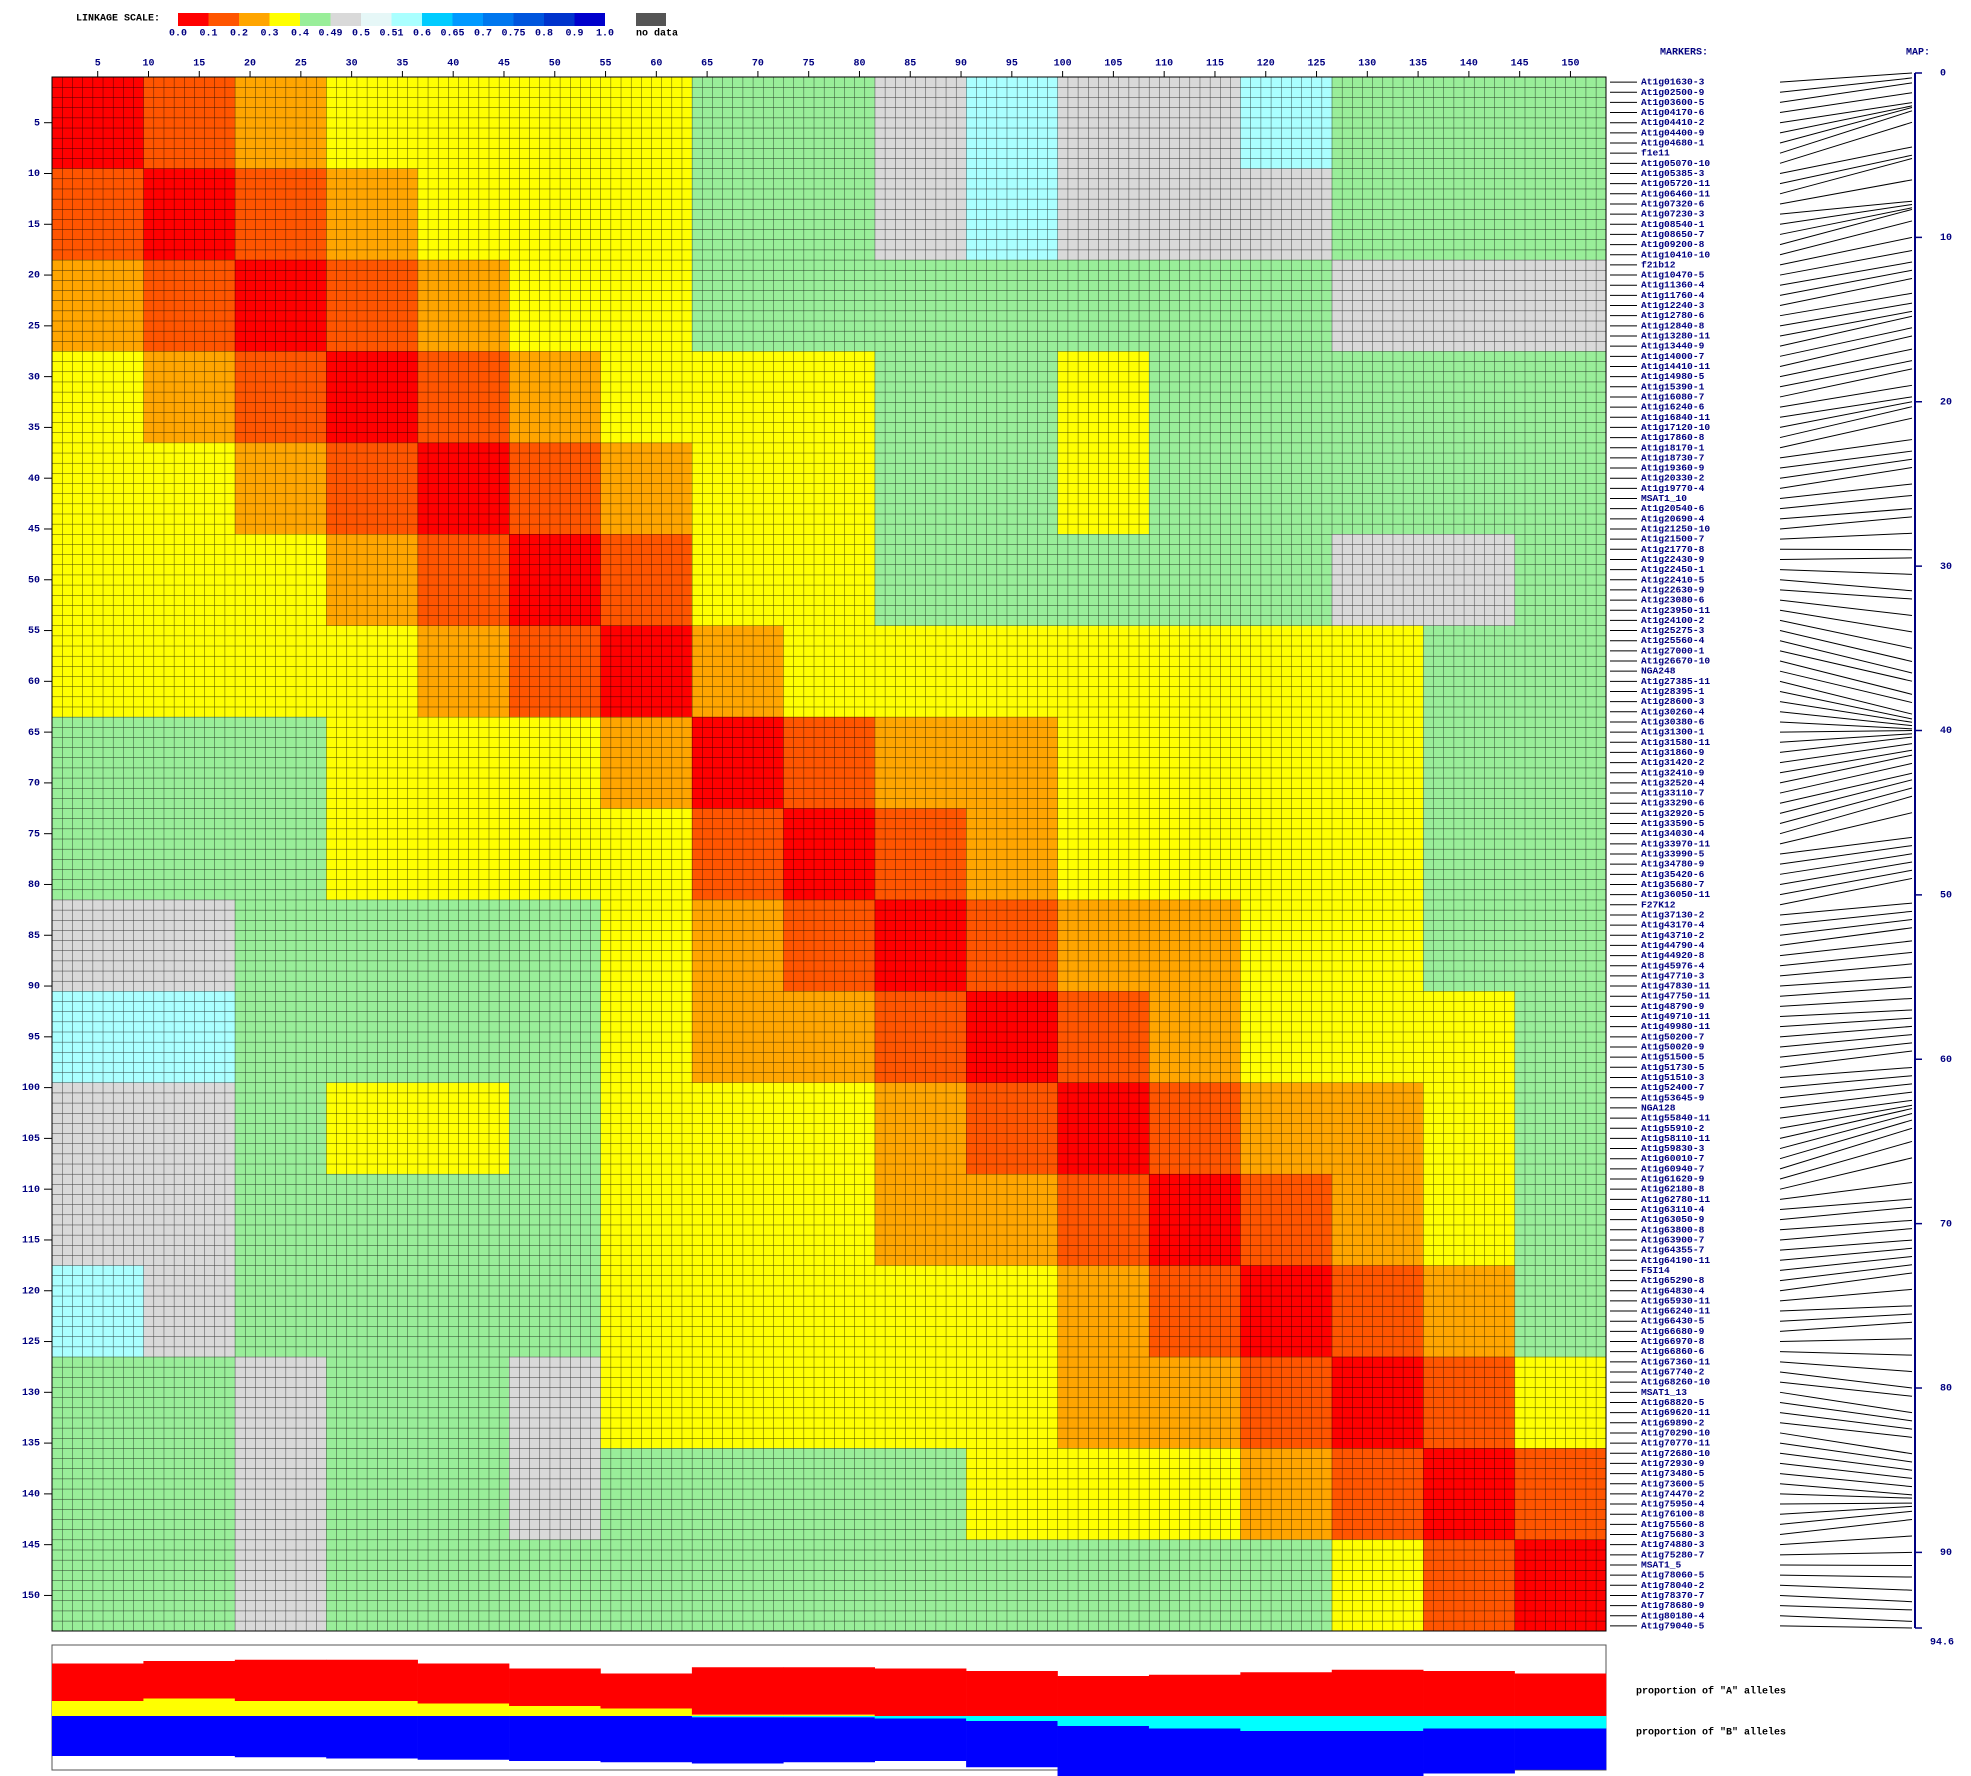  What do you see at coordinates (1673, 1554) in the screenshot?
I see `marker-label: At1g75280-7` at bounding box center [1673, 1554].